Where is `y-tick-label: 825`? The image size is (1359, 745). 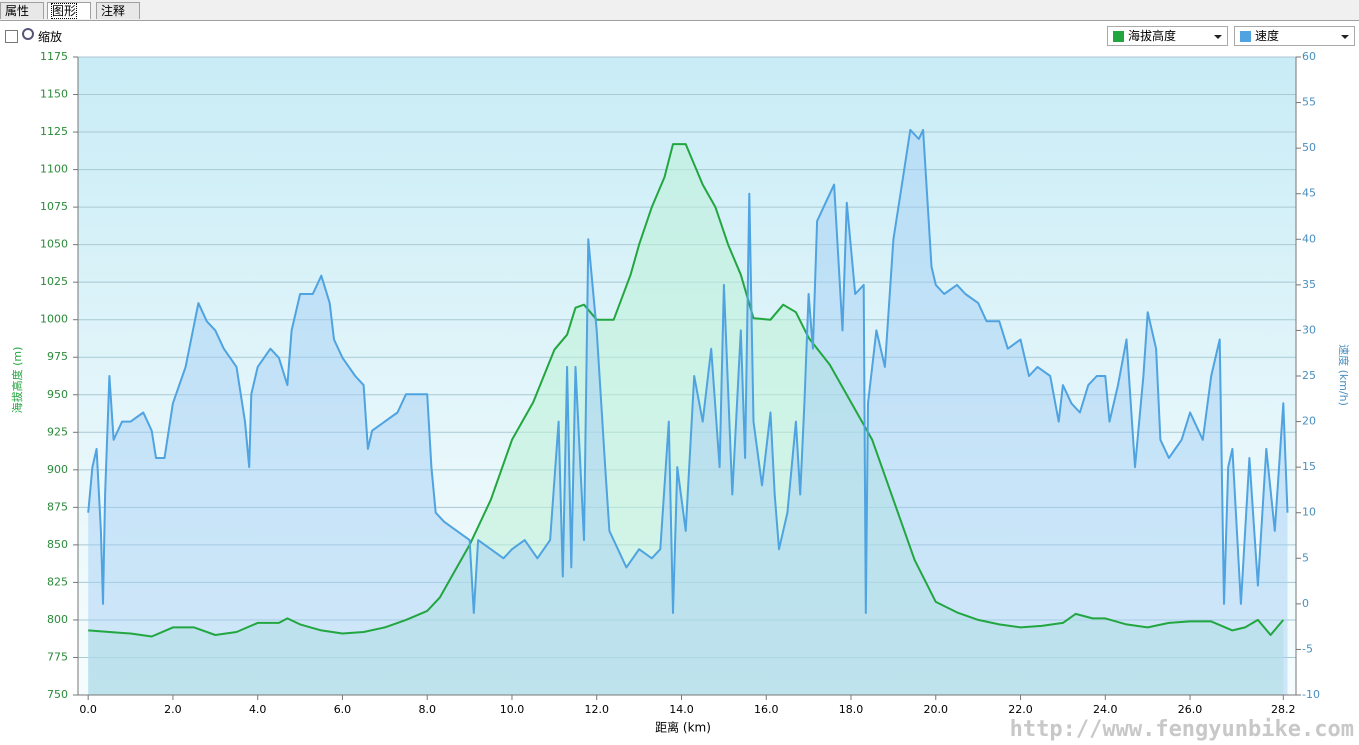
y-tick-label: 825 is located at coordinates (57, 581).